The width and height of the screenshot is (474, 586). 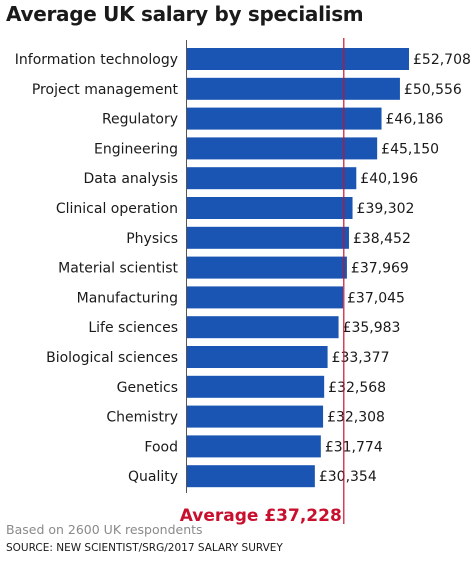 I want to click on value-label: £32,568, so click(x=357, y=388).